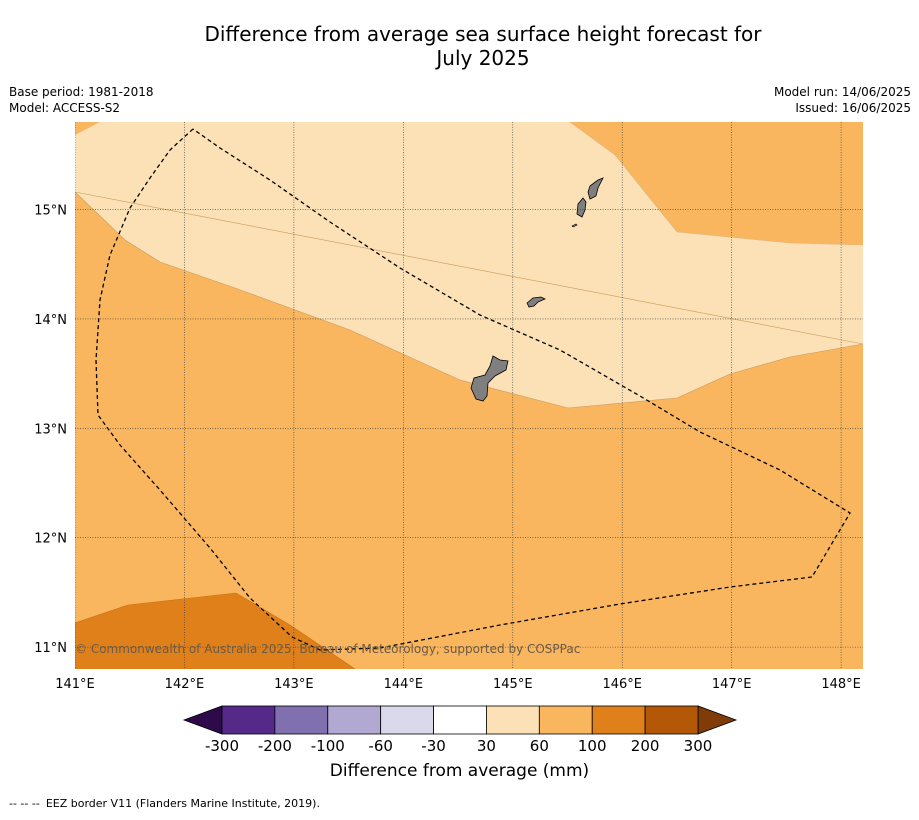 This screenshot has width=919, height=820. What do you see at coordinates (539, 746) in the screenshot?
I see `colorbar-tick-label: 60` at bounding box center [539, 746].